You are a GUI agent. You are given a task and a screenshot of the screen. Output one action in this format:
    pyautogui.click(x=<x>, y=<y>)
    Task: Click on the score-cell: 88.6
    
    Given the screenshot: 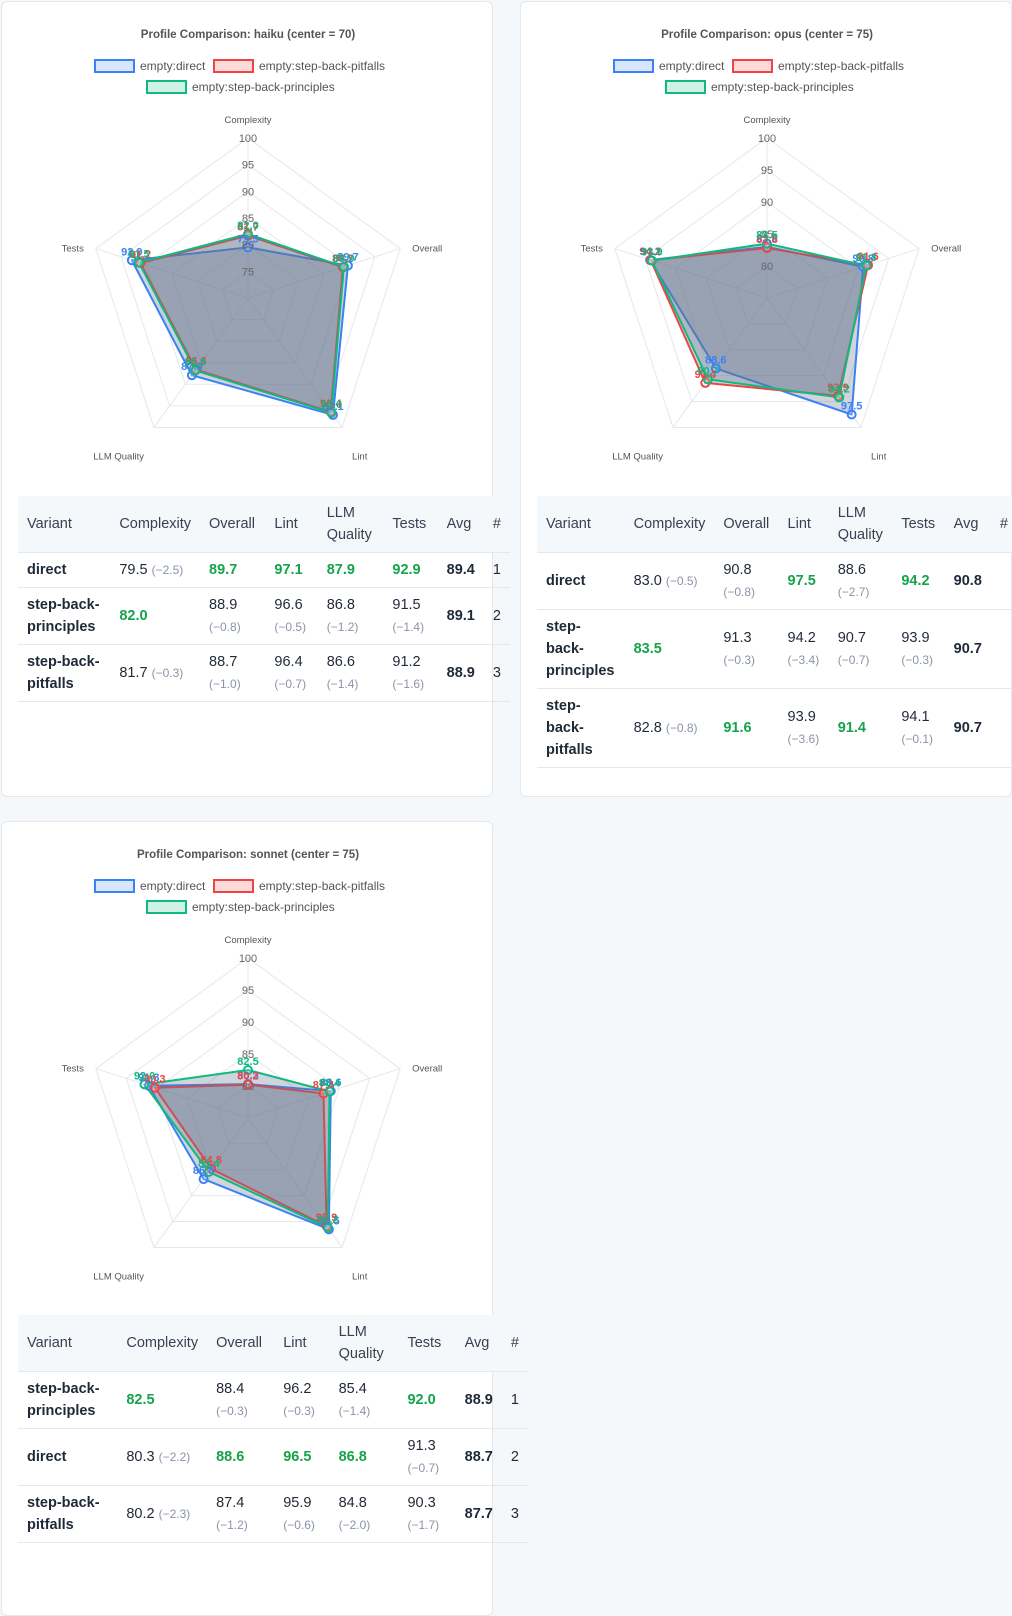 What is the action you would take?
    pyautogui.click(x=241, y=1457)
    